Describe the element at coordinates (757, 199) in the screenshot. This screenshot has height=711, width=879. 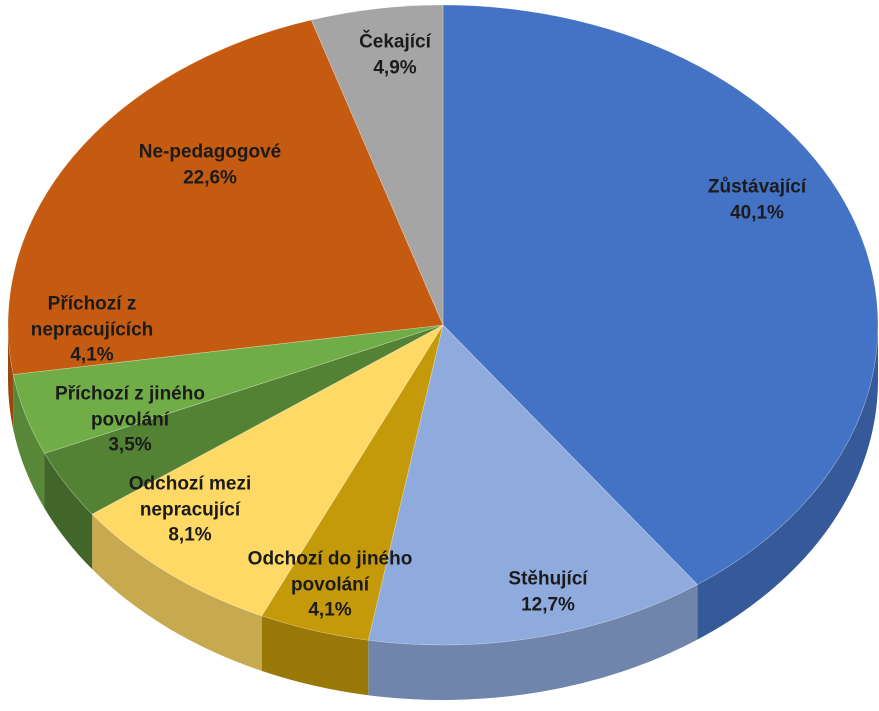
I see `data-label: Zůstávající 40,1%` at that location.